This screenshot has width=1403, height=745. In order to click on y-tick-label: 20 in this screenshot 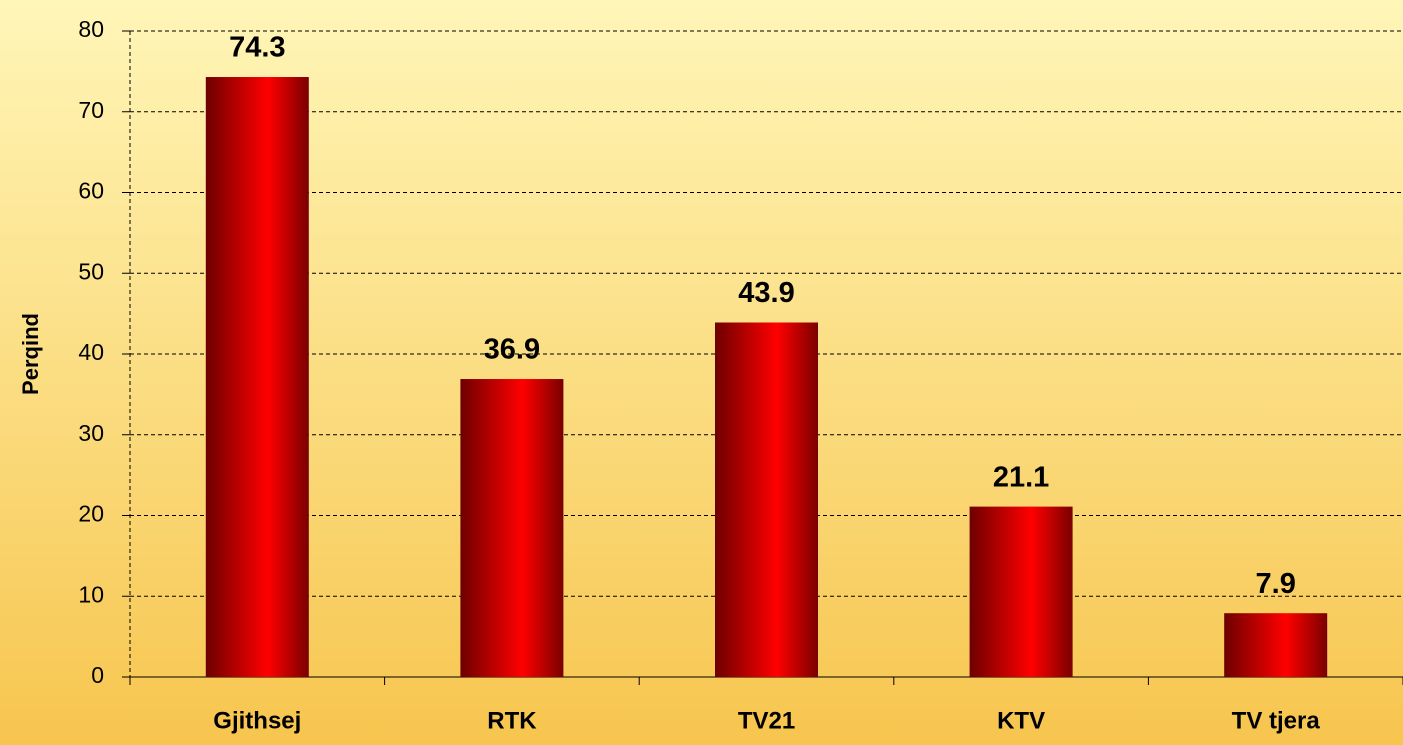, I will do `click(91, 514)`.